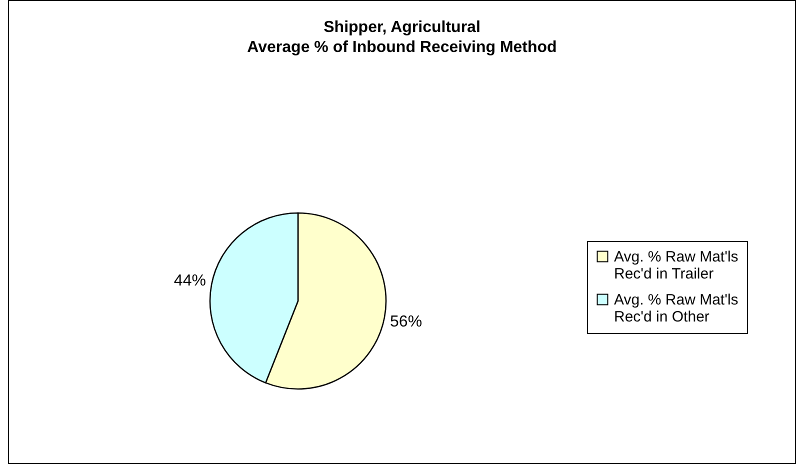  I want to click on data-label: 44%, so click(190, 281).